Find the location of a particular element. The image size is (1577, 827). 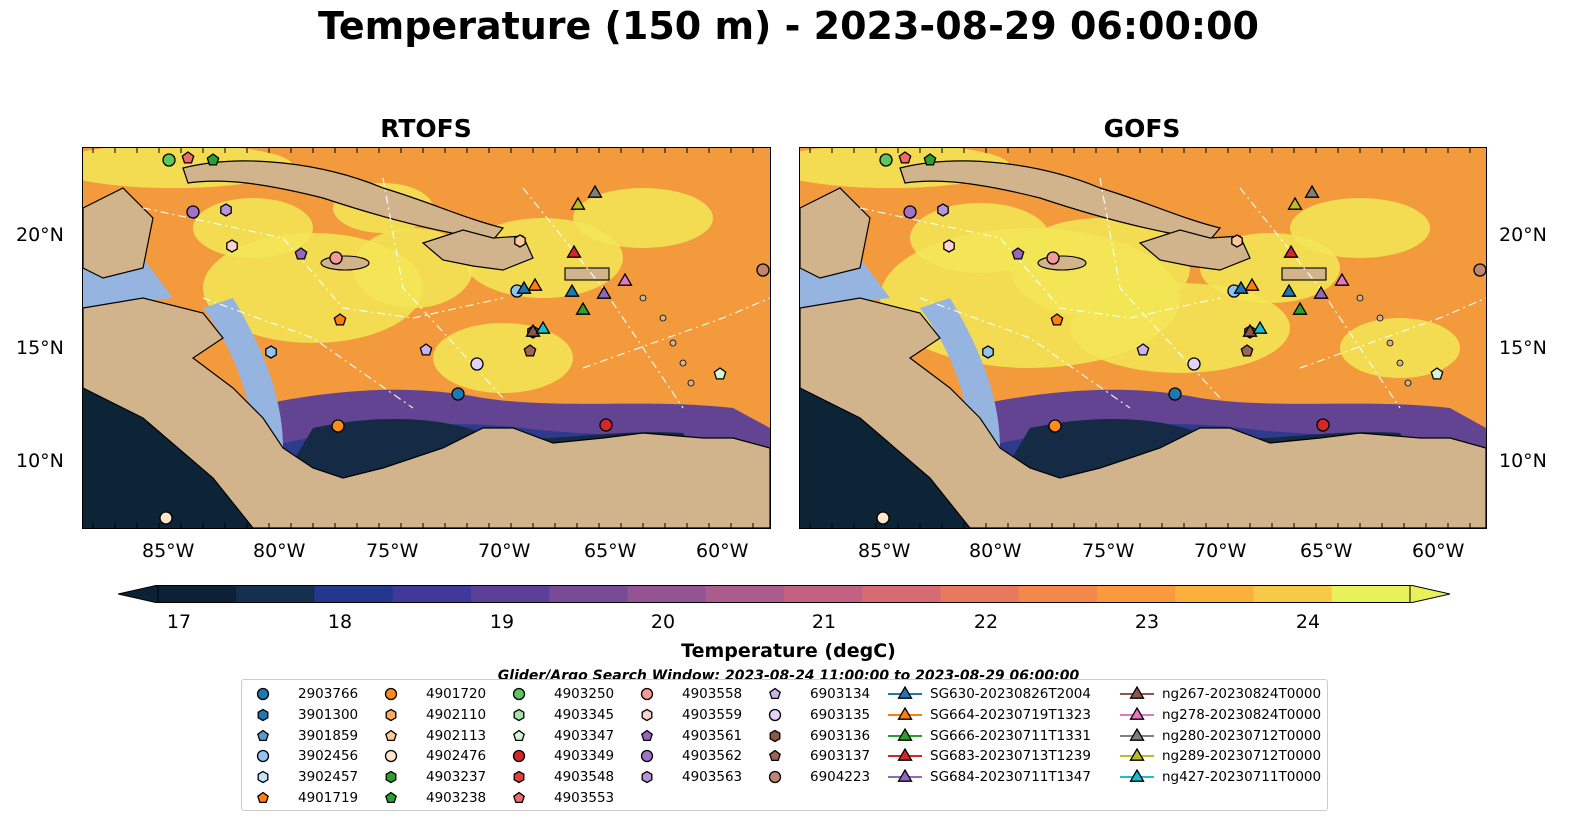

lon-label-80w-gofs: 80°W is located at coordinates (995, 551).